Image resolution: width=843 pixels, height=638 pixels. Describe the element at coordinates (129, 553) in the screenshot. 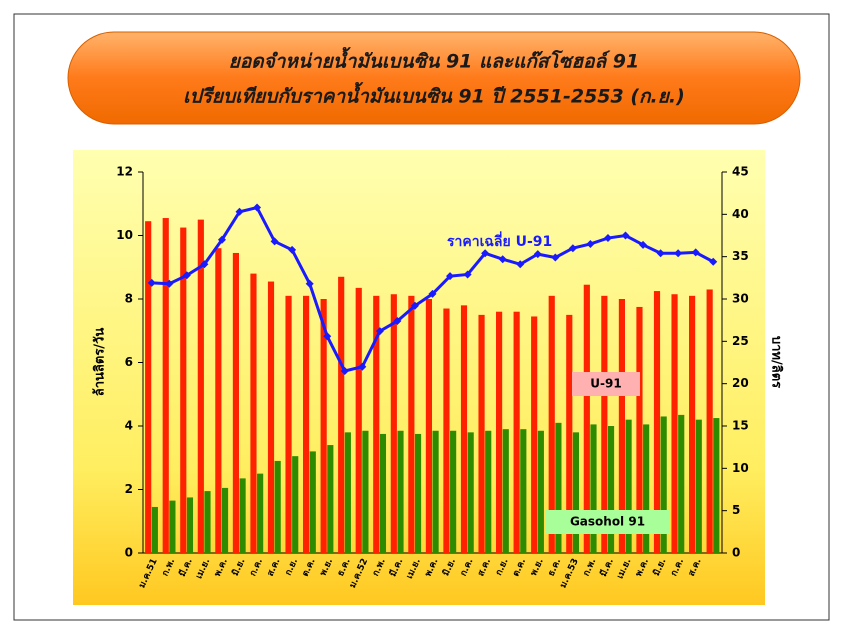

I see `y-tick-label: 0` at that location.